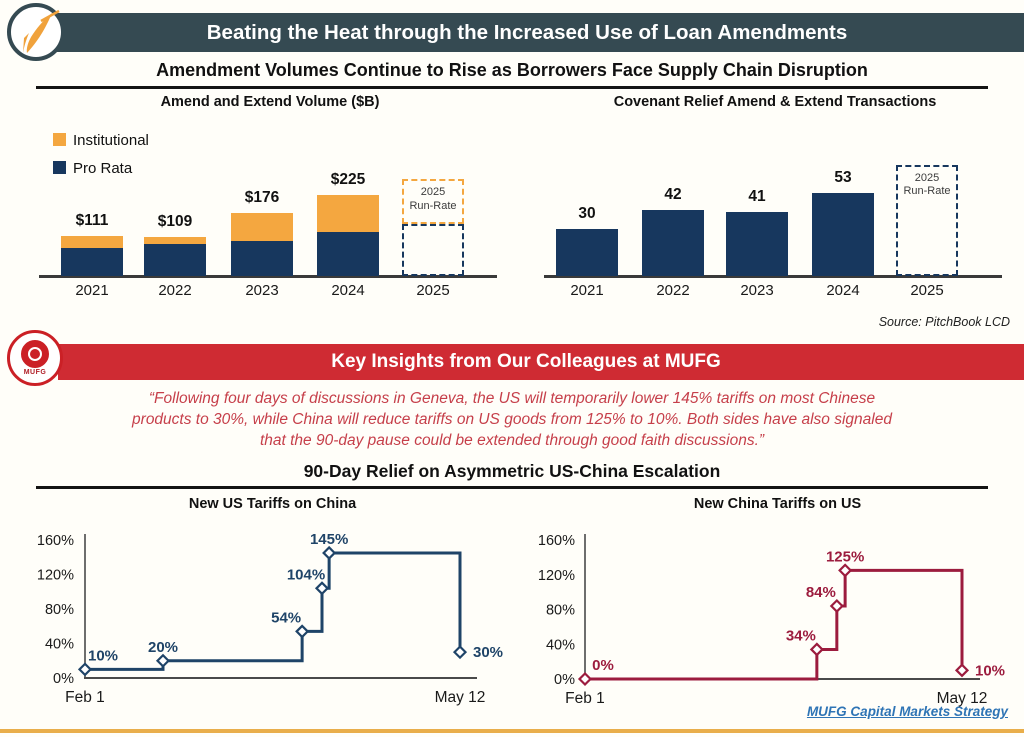 The image size is (1024, 737). I want to click on data-point-label: 20%, so click(163, 647).